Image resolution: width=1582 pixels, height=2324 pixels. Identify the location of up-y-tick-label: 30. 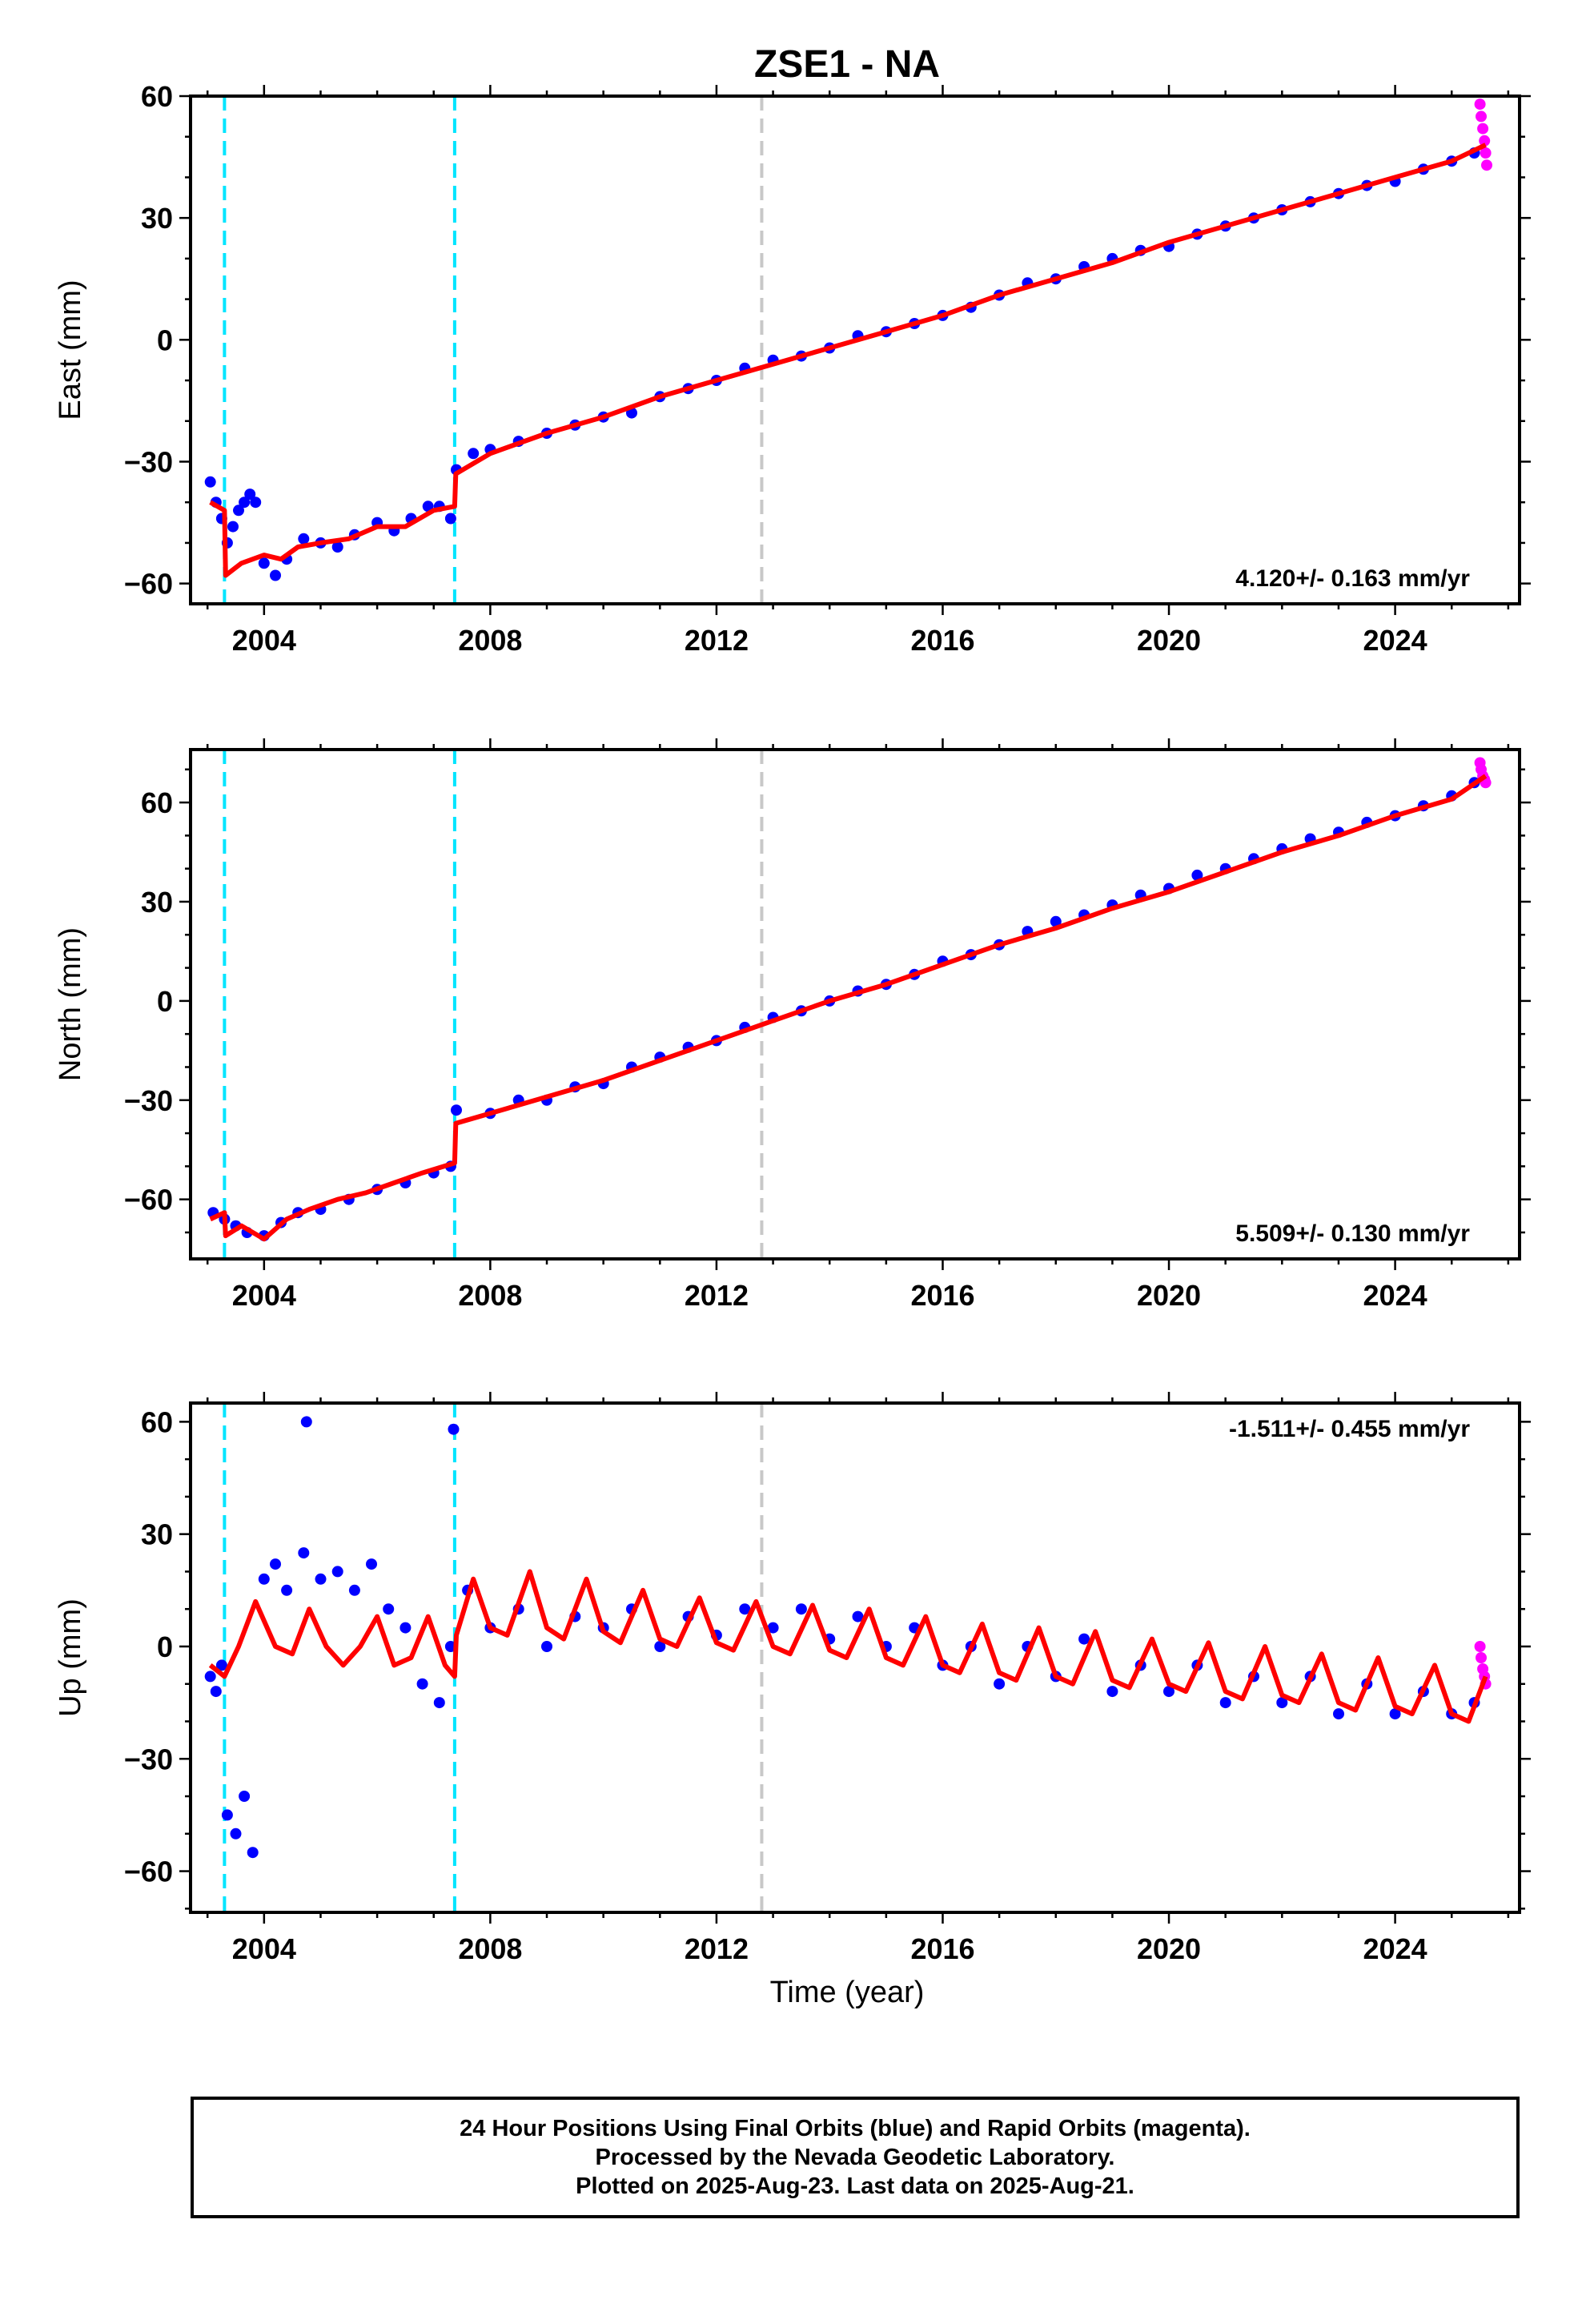
(157, 1534).